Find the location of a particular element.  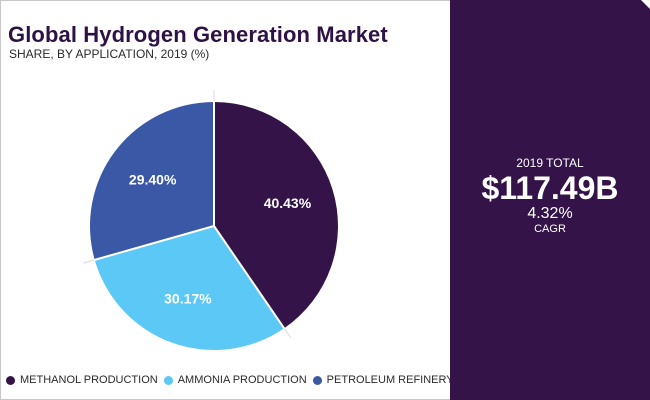

slice-label-refinery: 29.40% is located at coordinates (153, 180).